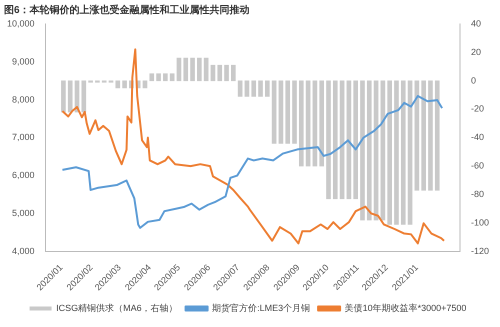 The width and height of the screenshot is (500, 327). What do you see at coordinates (473, 80) in the screenshot?
I see `y2-tick-label: 0` at bounding box center [473, 80].